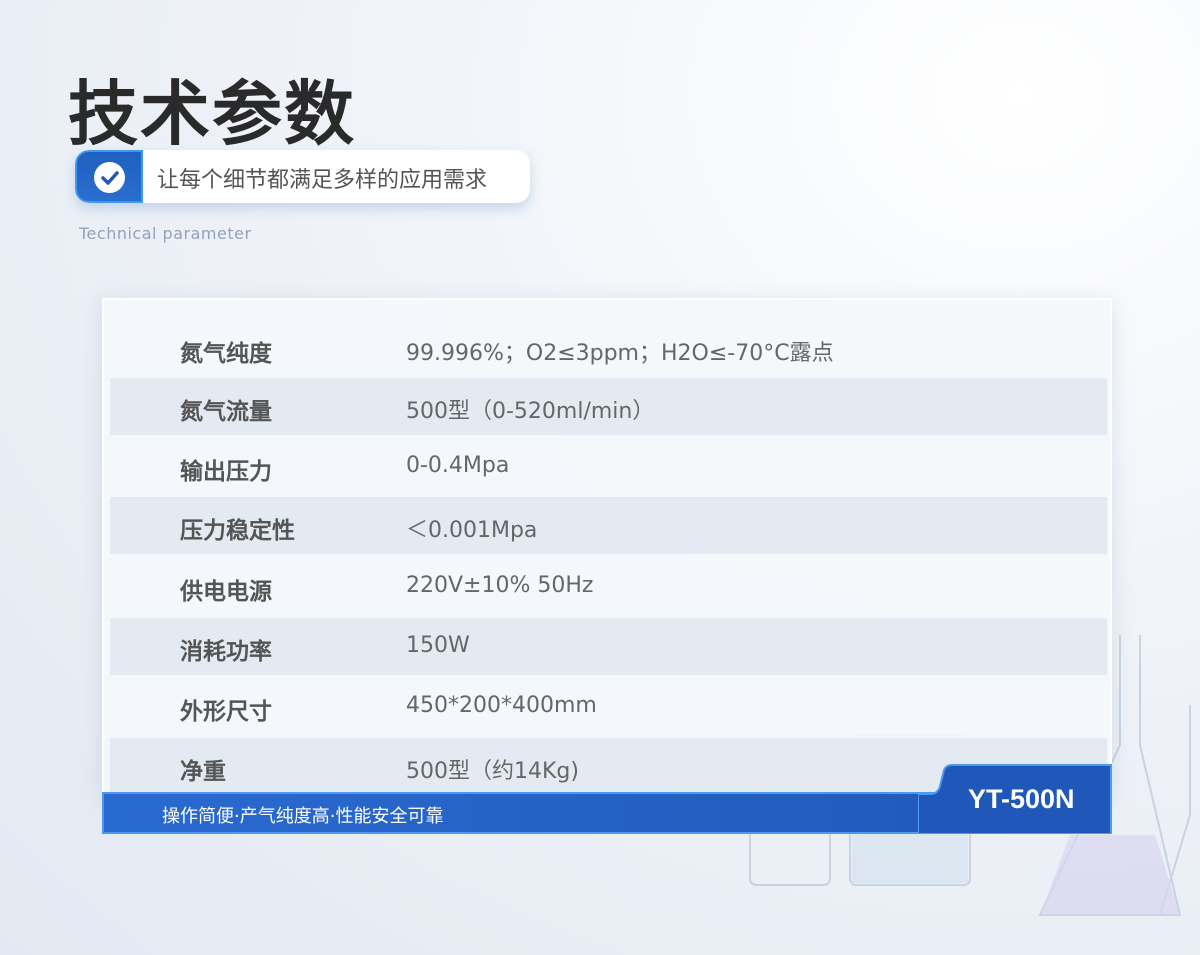 The height and width of the screenshot is (955, 1200). Describe the element at coordinates (109, 176) in the screenshot. I see `check-circle-icon` at that location.